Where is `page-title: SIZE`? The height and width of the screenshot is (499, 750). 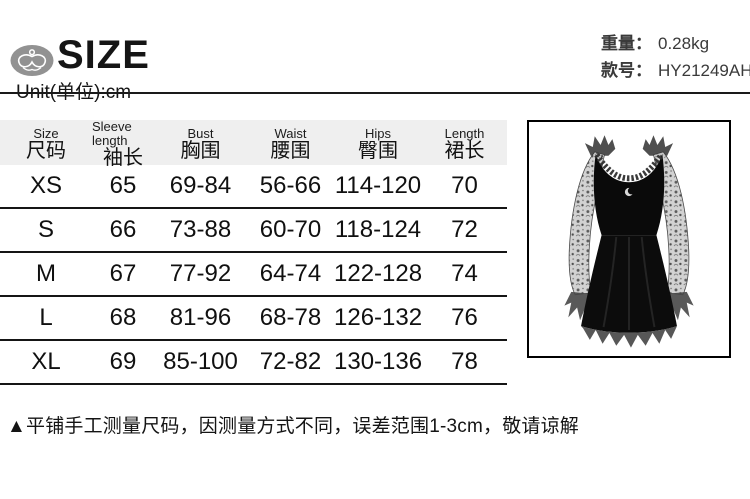
page-title: SIZE is located at coordinates (103, 55).